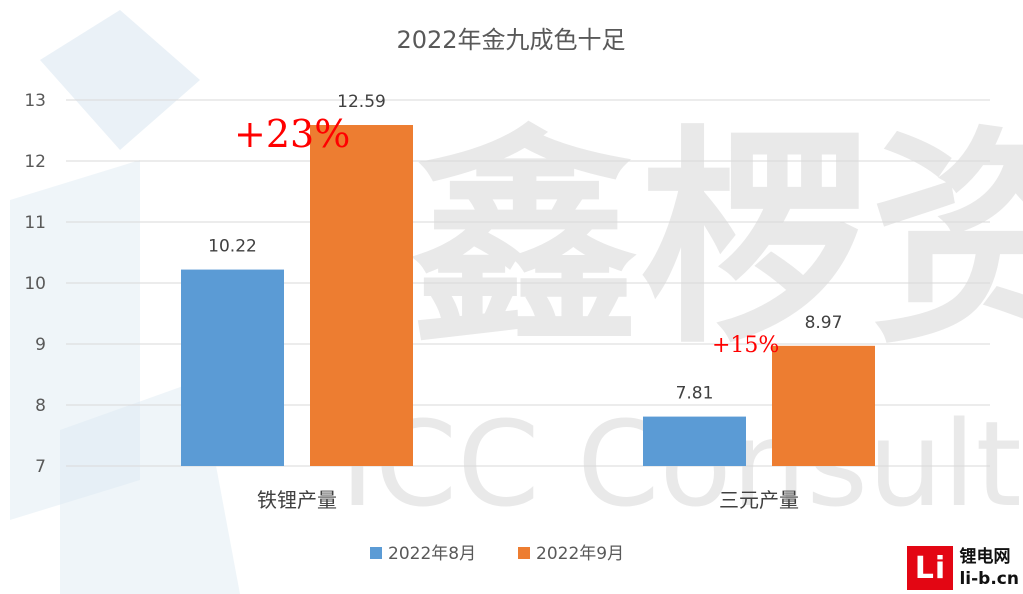 The width and height of the screenshot is (1023, 594). Describe the element at coordinates (35, 223) in the screenshot. I see `y-tick-label: 11` at that location.